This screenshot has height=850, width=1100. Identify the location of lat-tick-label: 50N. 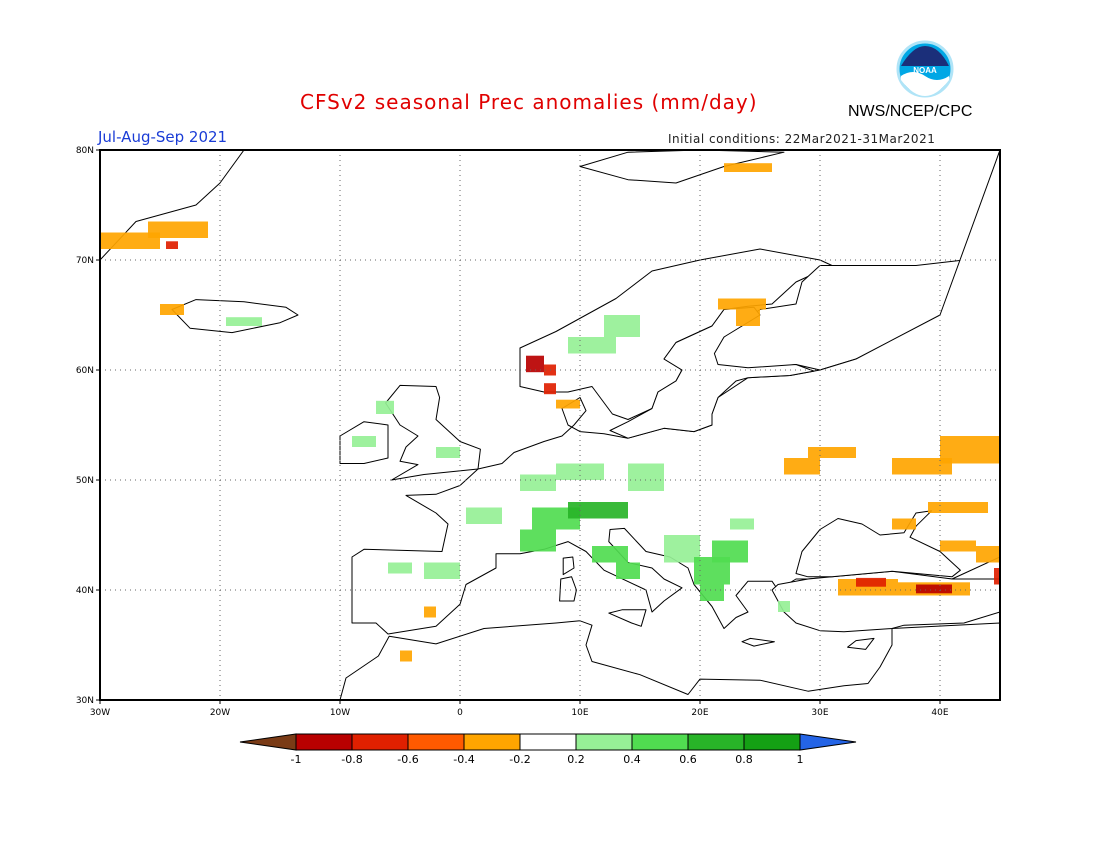
(85, 481).